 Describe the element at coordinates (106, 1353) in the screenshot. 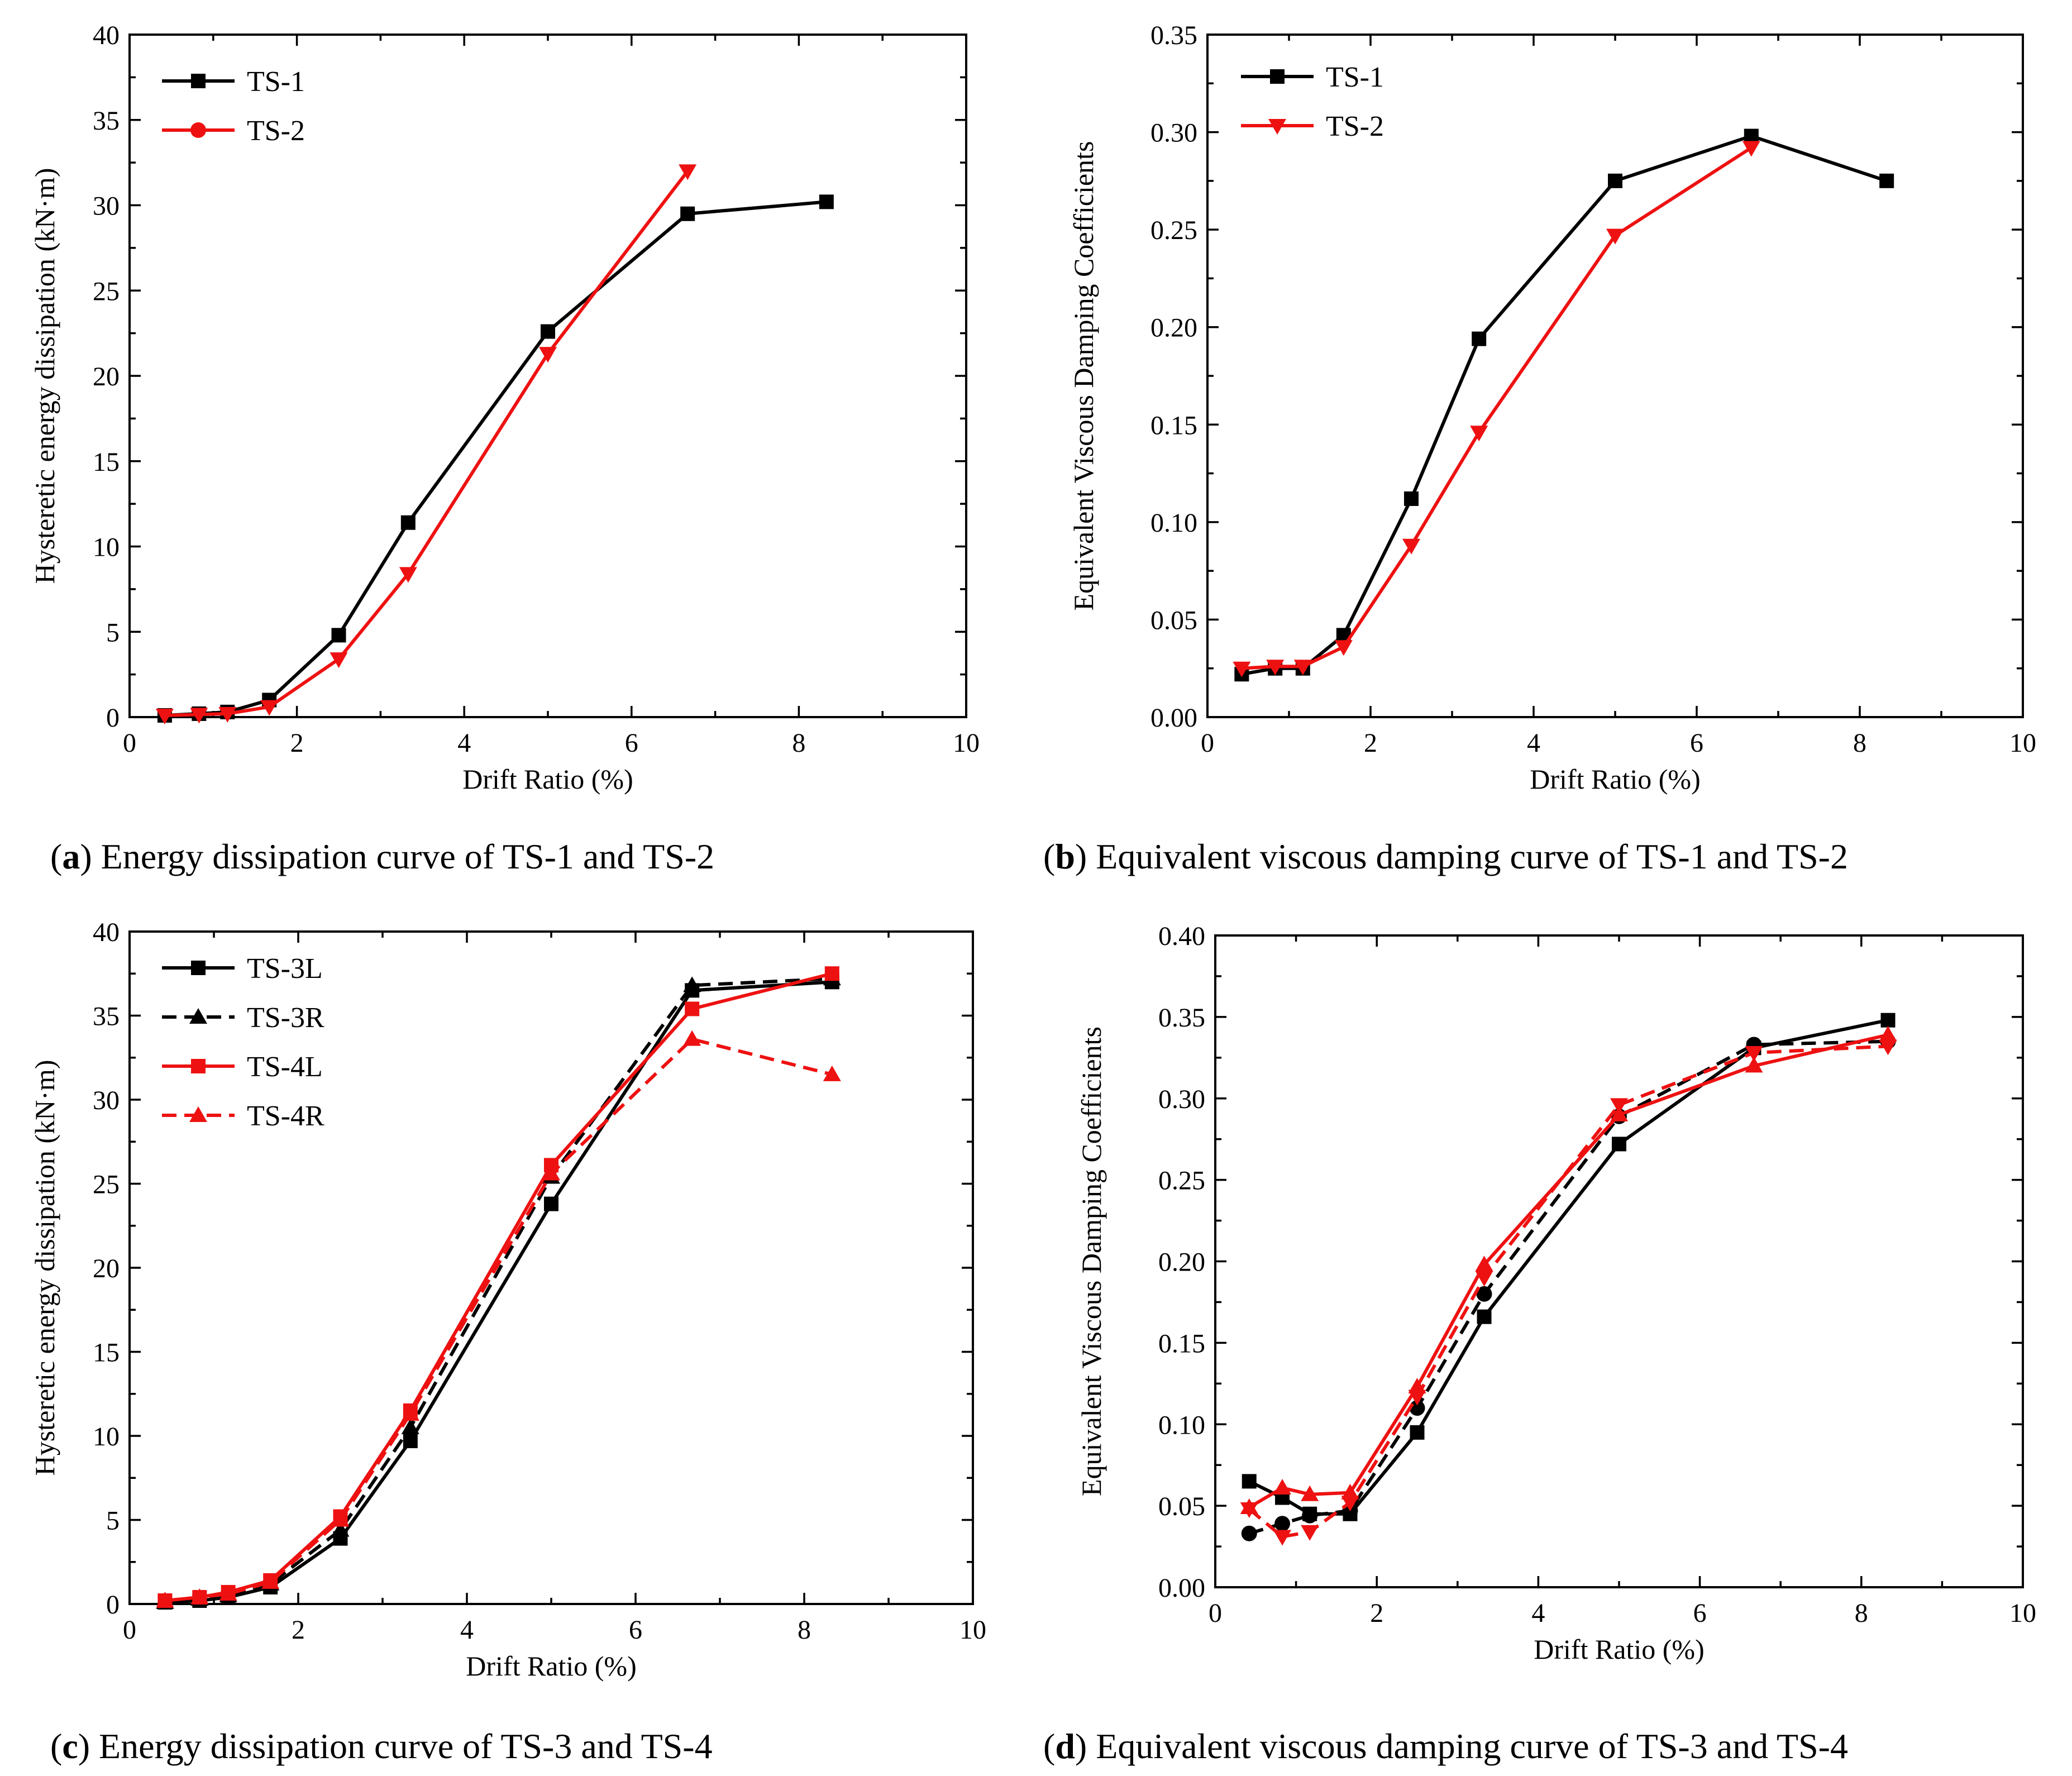

I see `y-tick-label: 15` at that location.